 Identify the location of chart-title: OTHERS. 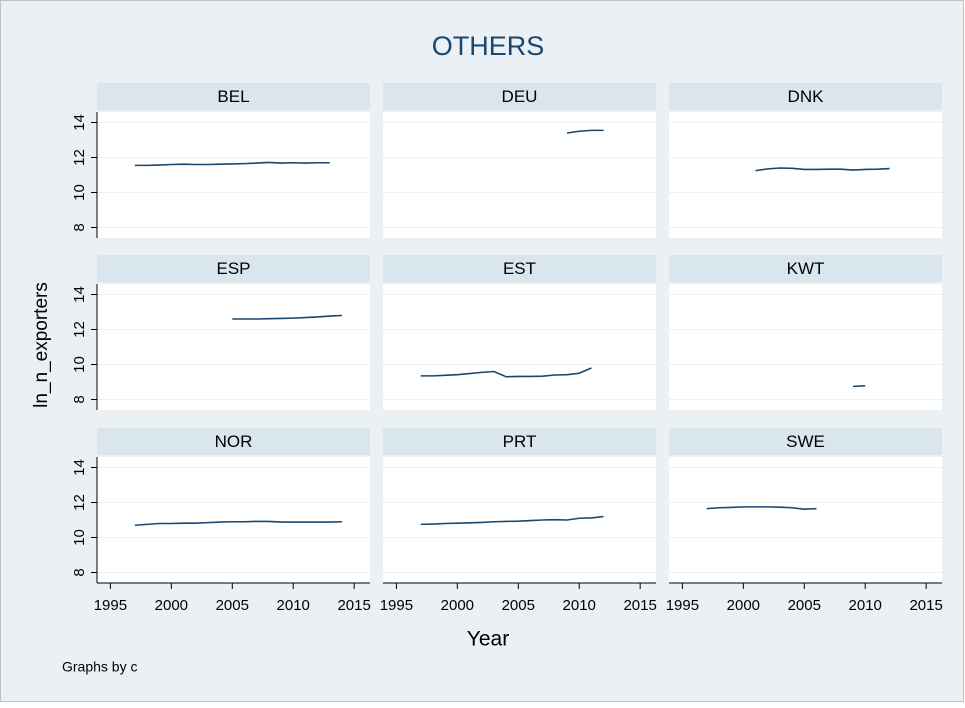
(488, 46).